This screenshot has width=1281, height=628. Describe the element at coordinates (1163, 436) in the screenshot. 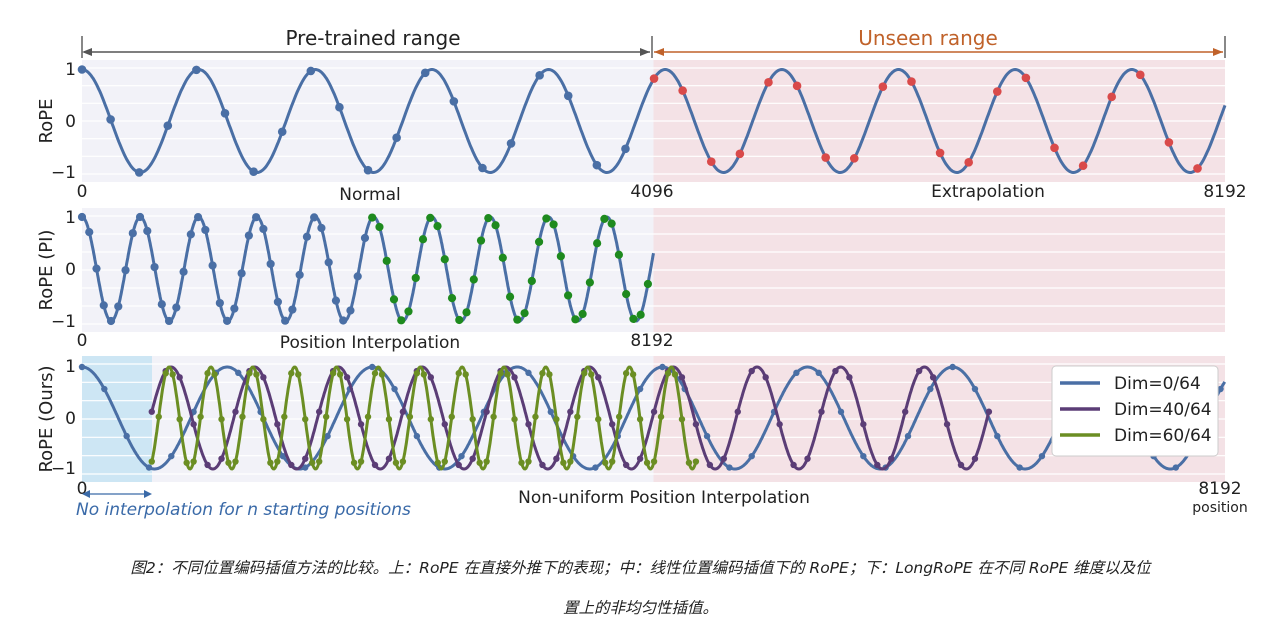

I see `legend-label: Dim=60/64` at that location.